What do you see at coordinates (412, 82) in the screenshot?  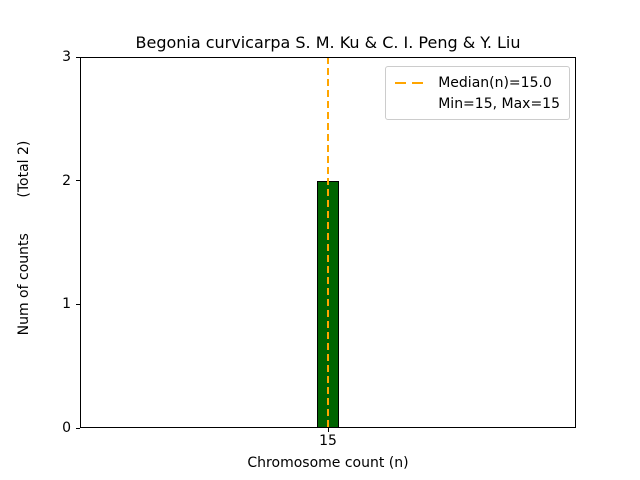 I see `median-dashed-line-sample` at bounding box center [412, 82].